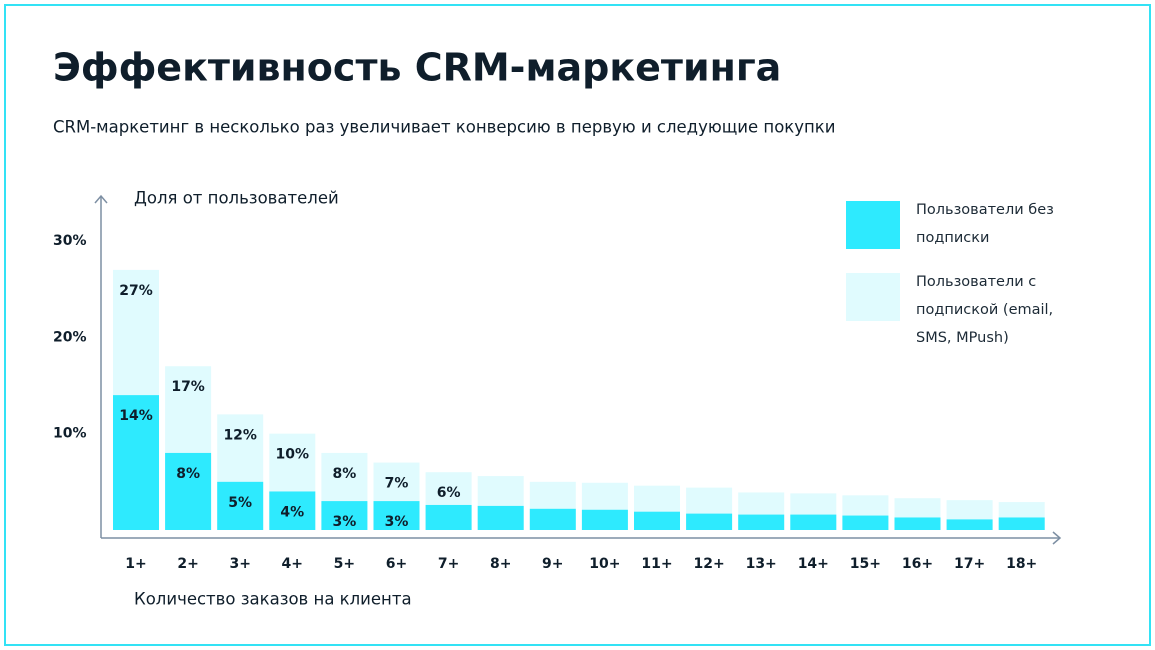 Image resolution: width=1155 pixels, height=650 pixels. Describe the element at coordinates (135, 564) in the screenshot. I see `x-tick-label: 1+` at that location.